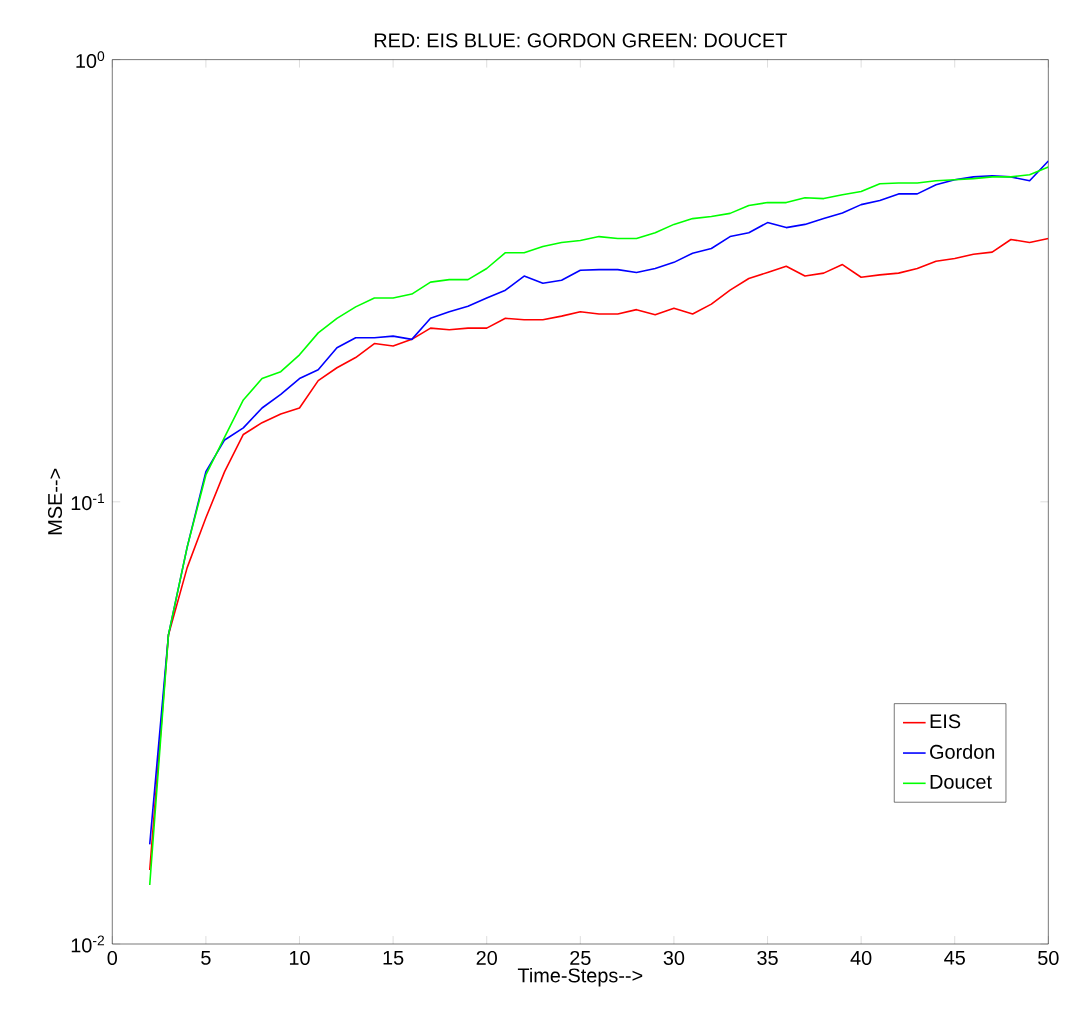 The image size is (1066, 1022). I want to click on x-tick-label: 30, so click(674, 958).